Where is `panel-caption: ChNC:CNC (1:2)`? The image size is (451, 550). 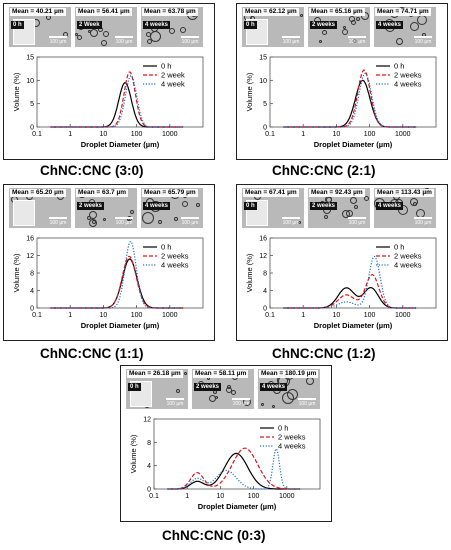
panel-caption: ChNC:CNC (1:2) is located at coordinates (324, 353).